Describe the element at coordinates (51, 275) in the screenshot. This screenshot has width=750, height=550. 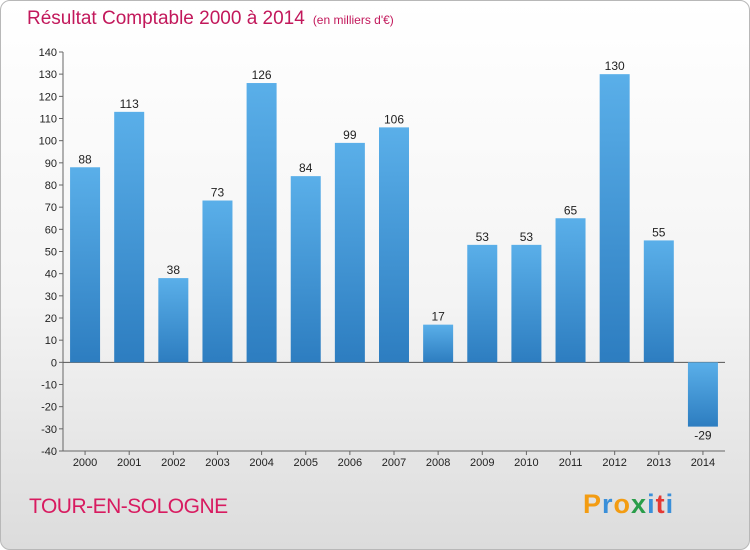
I see `y-tick-label: 40` at that location.